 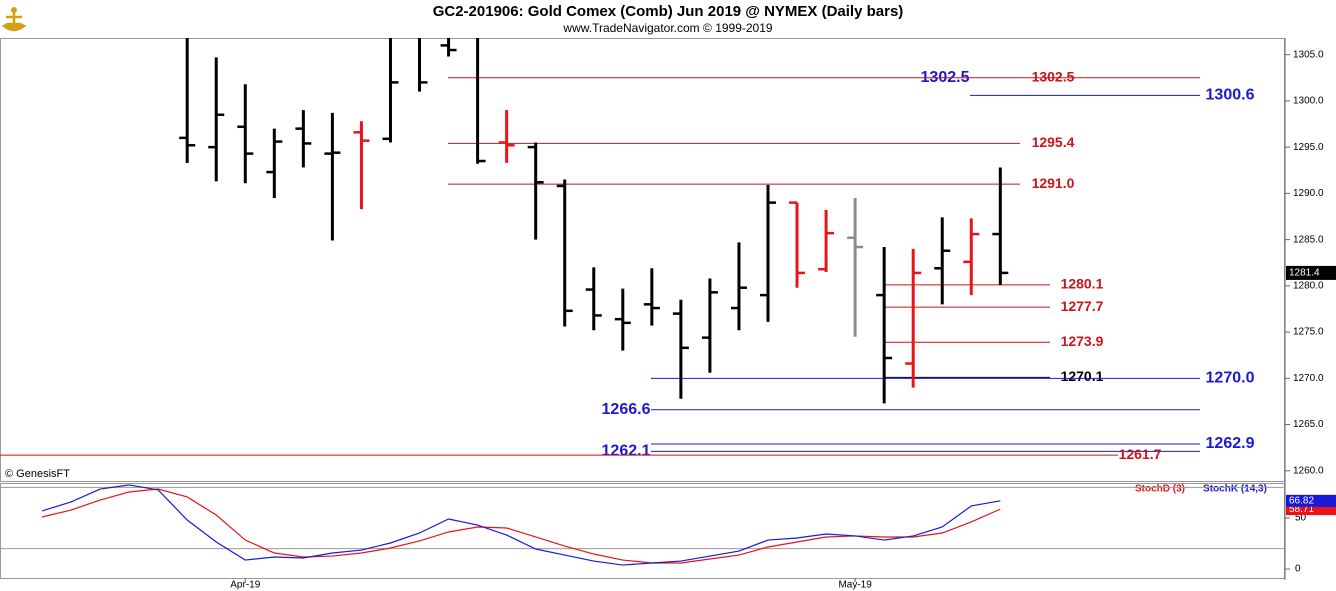 What do you see at coordinates (1082, 341) in the screenshot?
I see `level-label: 1273.9` at bounding box center [1082, 341].